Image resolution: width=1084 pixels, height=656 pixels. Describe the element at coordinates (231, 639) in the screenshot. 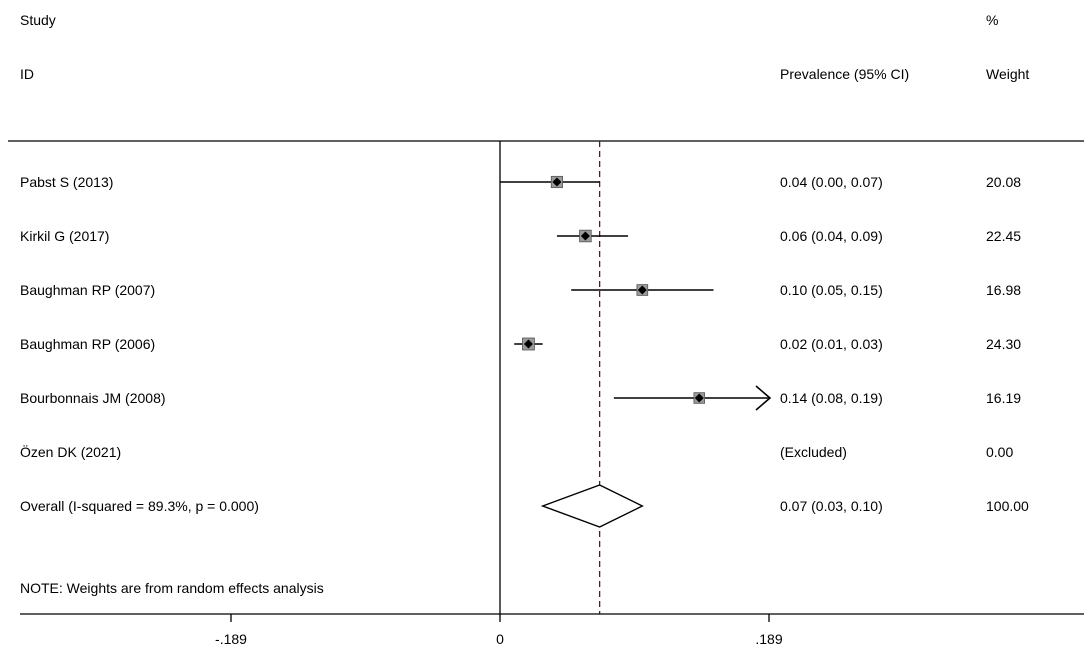

I see `x-tick-label: -.189` at that location.